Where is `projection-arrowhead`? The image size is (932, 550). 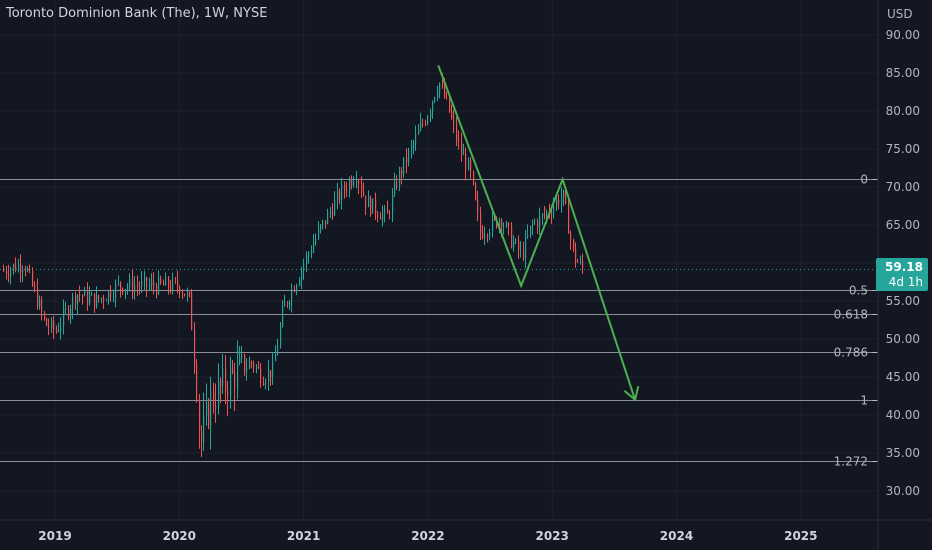 projection-arrowhead is located at coordinates (631, 393).